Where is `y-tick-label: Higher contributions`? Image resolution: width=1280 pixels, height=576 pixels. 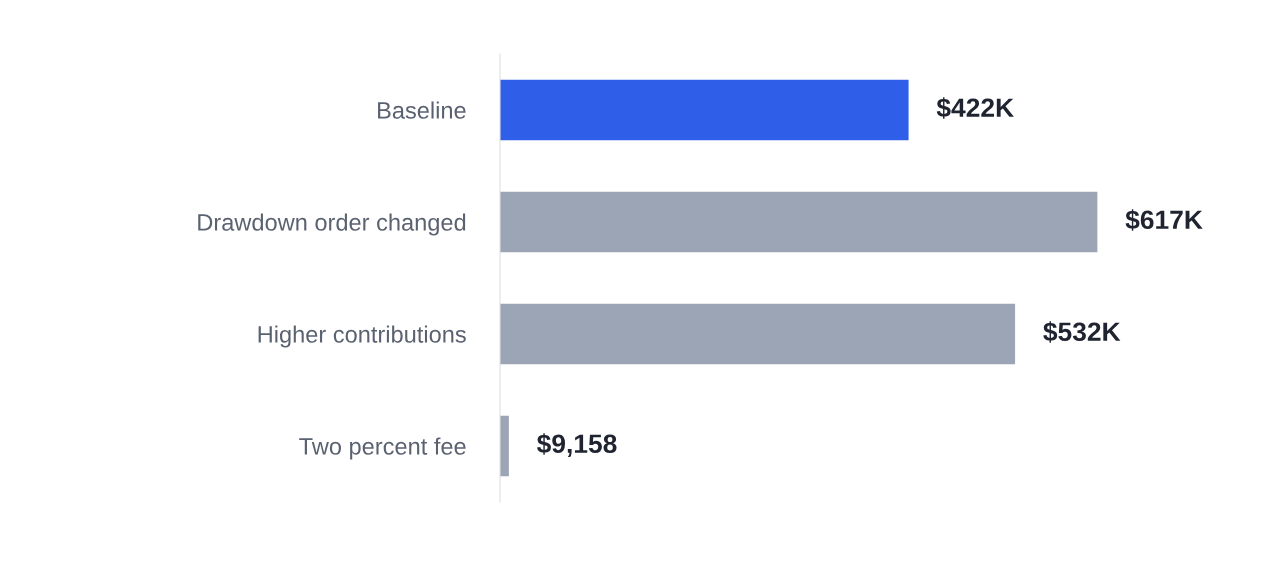
y-tick-label: Higher contributions is located at coordinates (362, 336).